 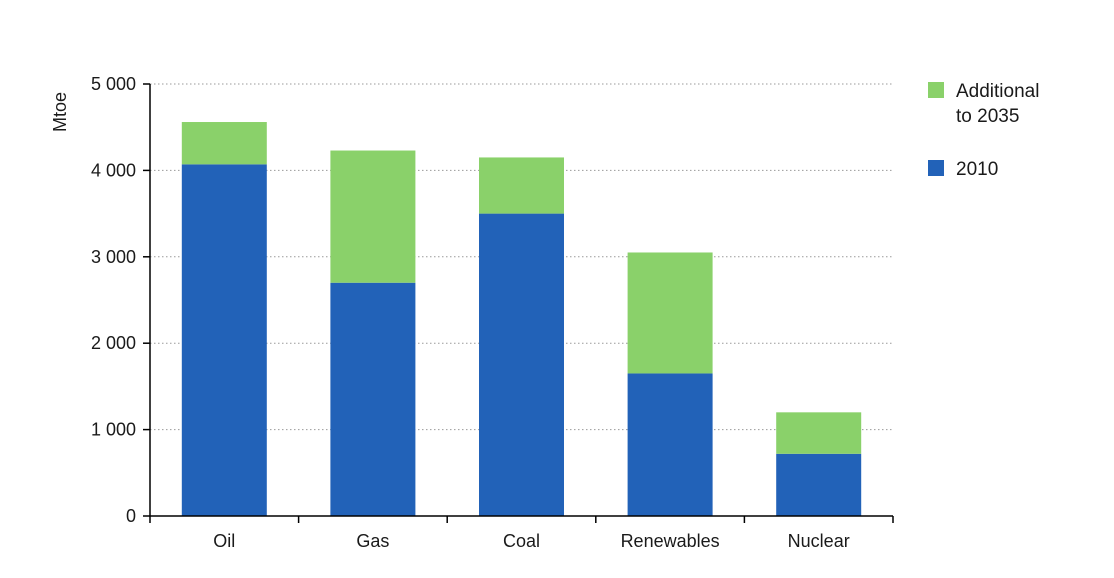 I want to click on x-tick-label: Oil, so click(x=224, y=541).